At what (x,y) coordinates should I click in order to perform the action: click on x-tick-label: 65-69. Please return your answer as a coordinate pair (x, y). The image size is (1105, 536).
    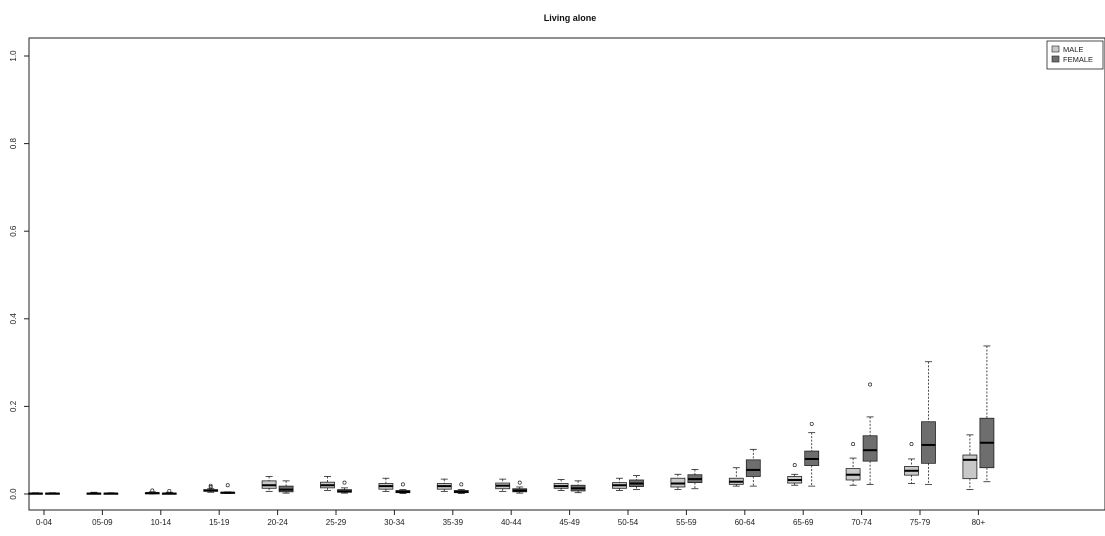
    Looking at the image, I should click on (803, 522).